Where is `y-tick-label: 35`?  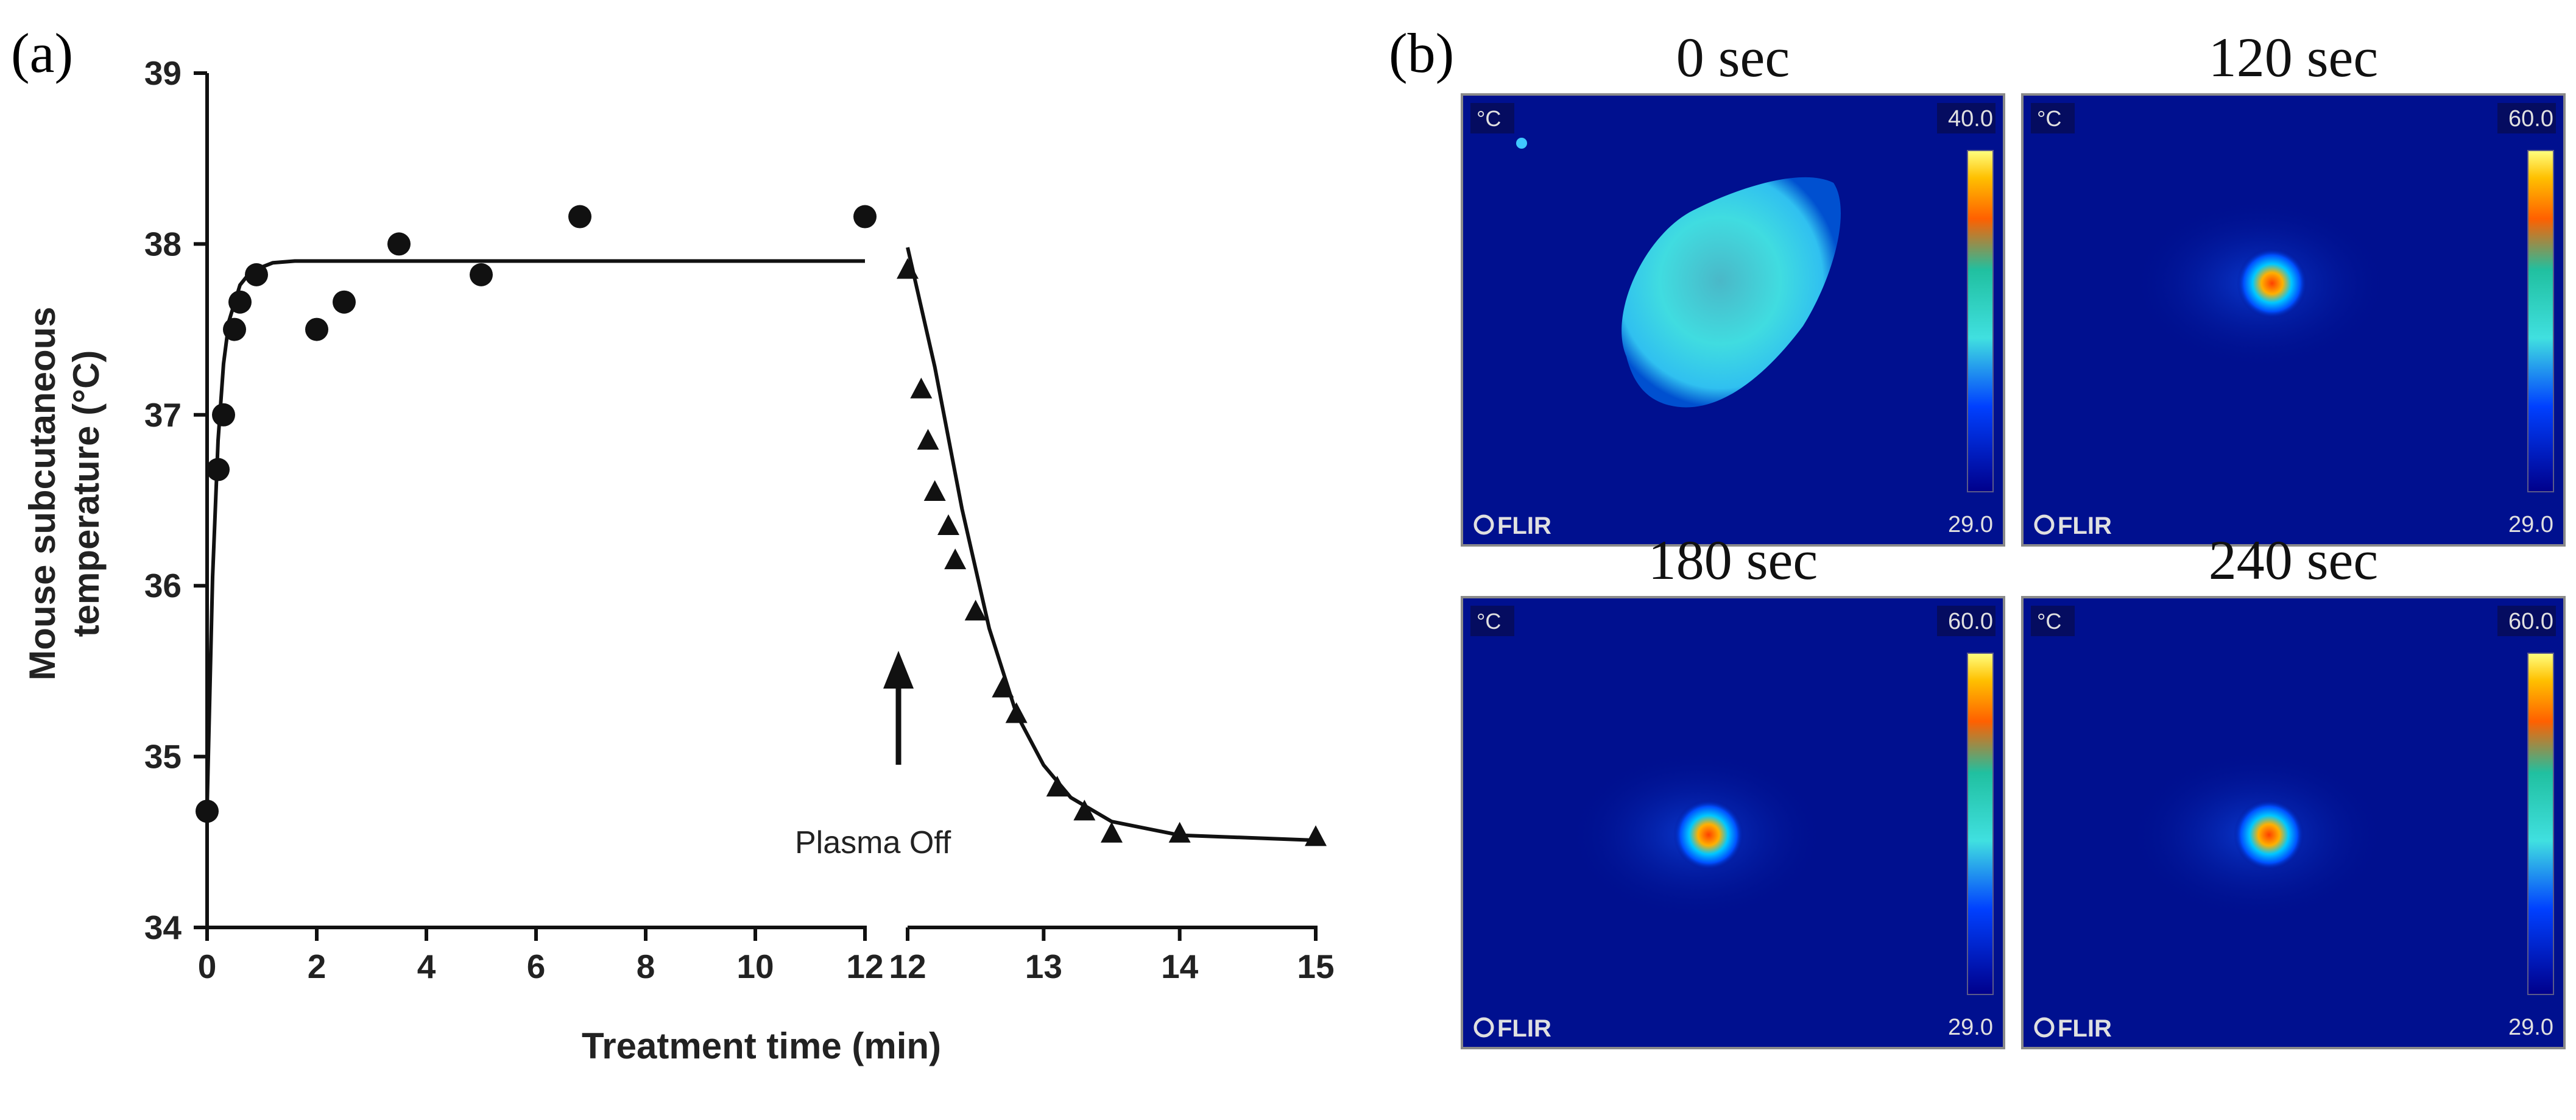
y-tick-label: 35 is located at coordinates (163, 757).